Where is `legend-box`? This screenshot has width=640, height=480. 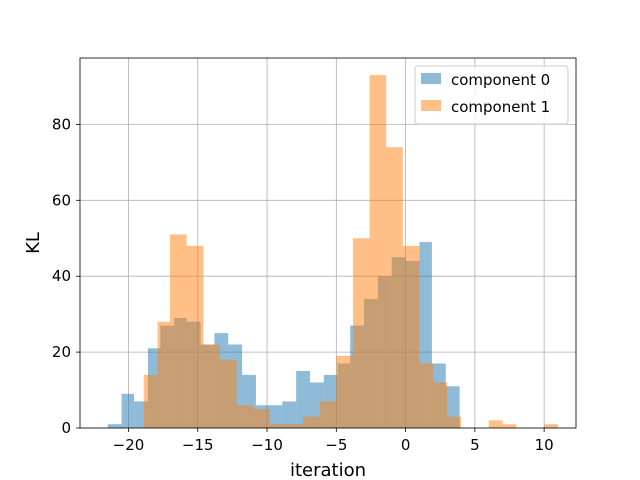
legend-box is located at coordinates (491, 95).